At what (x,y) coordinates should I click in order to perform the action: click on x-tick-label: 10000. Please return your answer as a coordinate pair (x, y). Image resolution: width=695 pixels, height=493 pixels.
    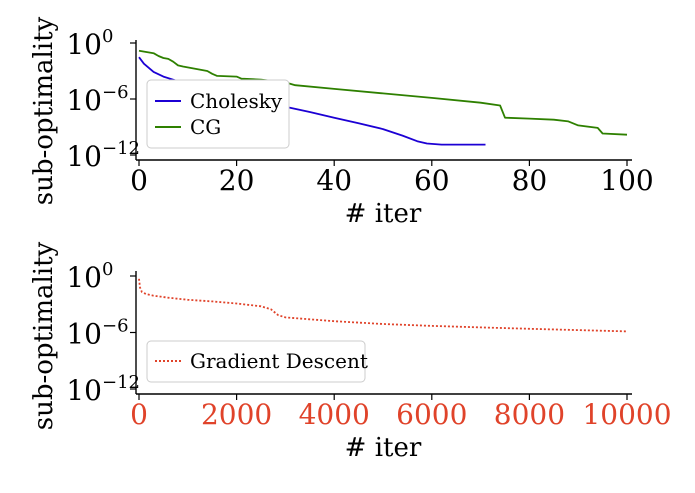
    Looking at the image, I should click on (626, 414).